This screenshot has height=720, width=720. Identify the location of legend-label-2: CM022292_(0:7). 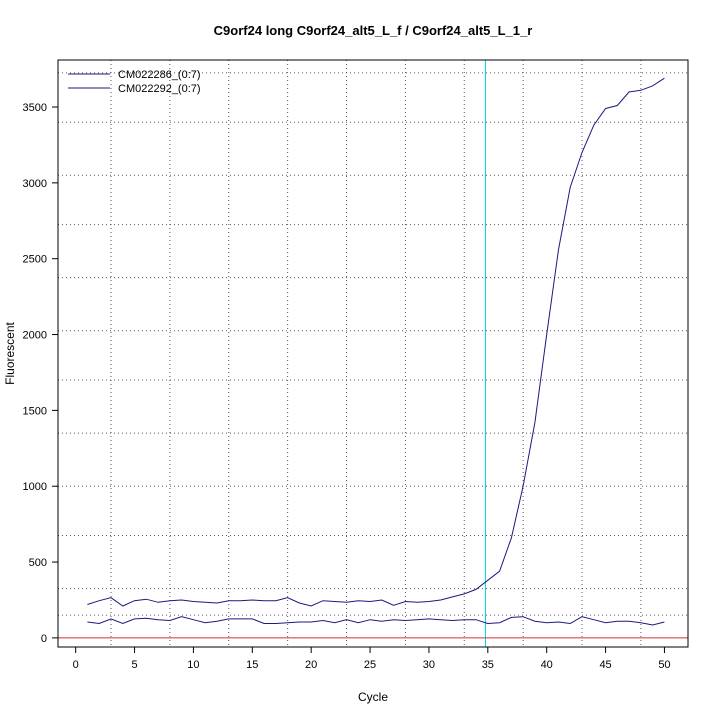
(159, 89).